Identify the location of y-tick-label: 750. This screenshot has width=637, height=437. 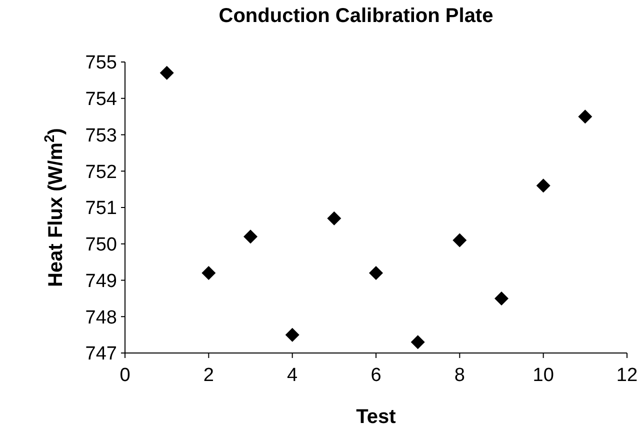
(101, 245).